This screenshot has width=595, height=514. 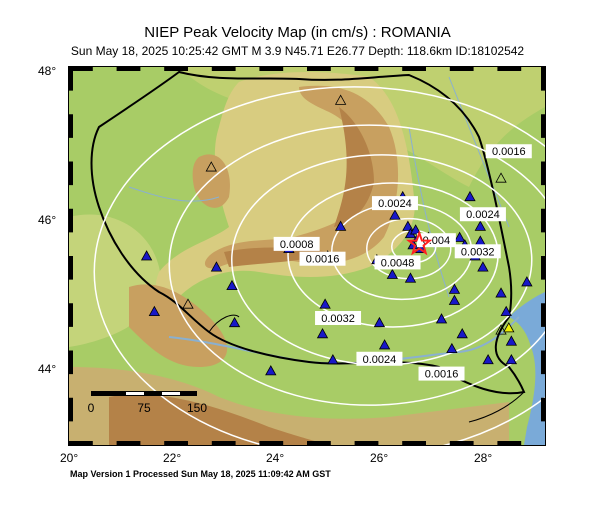 What do you see at coordinates (47, 369) in the screenshot?
I see `lat-label-44: 44°` at bounding box center [47, 369].